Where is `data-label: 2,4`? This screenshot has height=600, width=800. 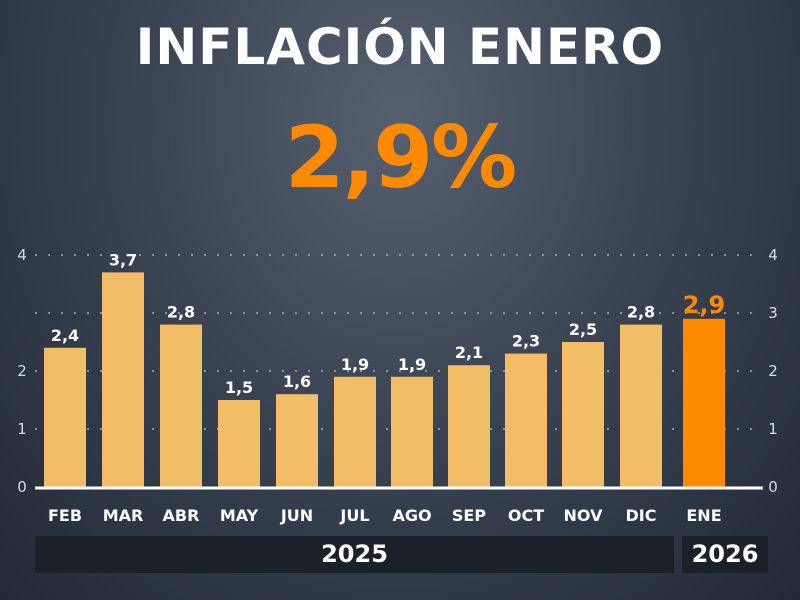
data-label: 2,4 is located at coordinates (65, 335).